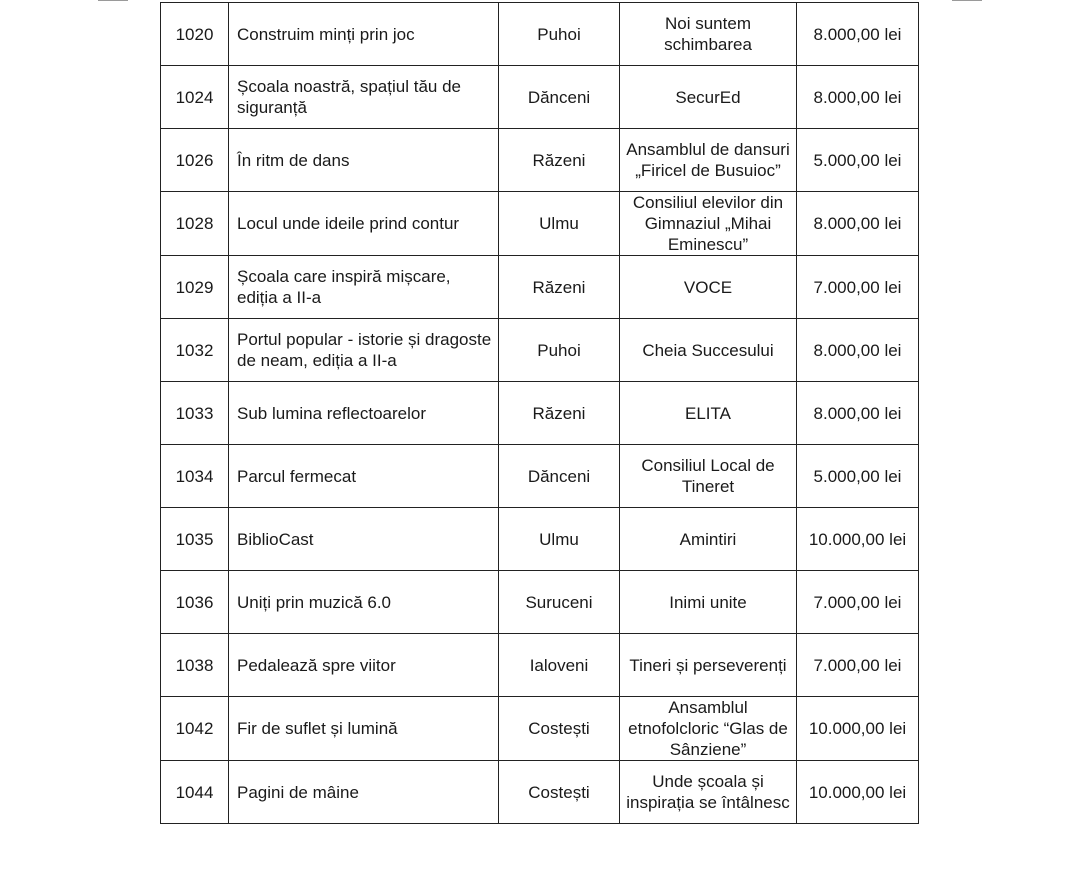 This screenshot has width=1080, height=889. Describe the element at coordinates (708, 602) in the screenshot. I see `team-cell: Inimi unite` at that location.